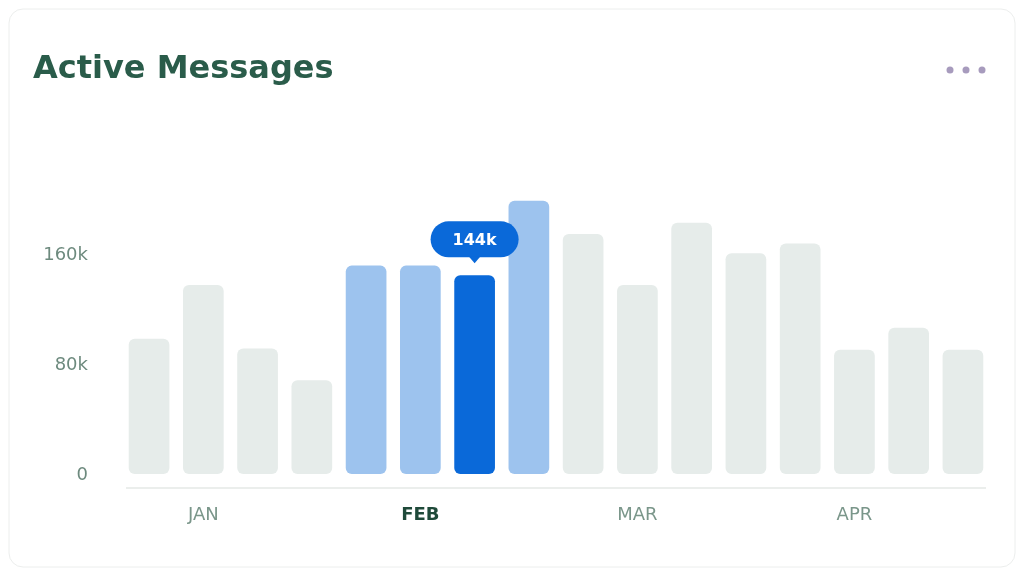  I want to click on x-tick-label: MAR, so click(637, 513).